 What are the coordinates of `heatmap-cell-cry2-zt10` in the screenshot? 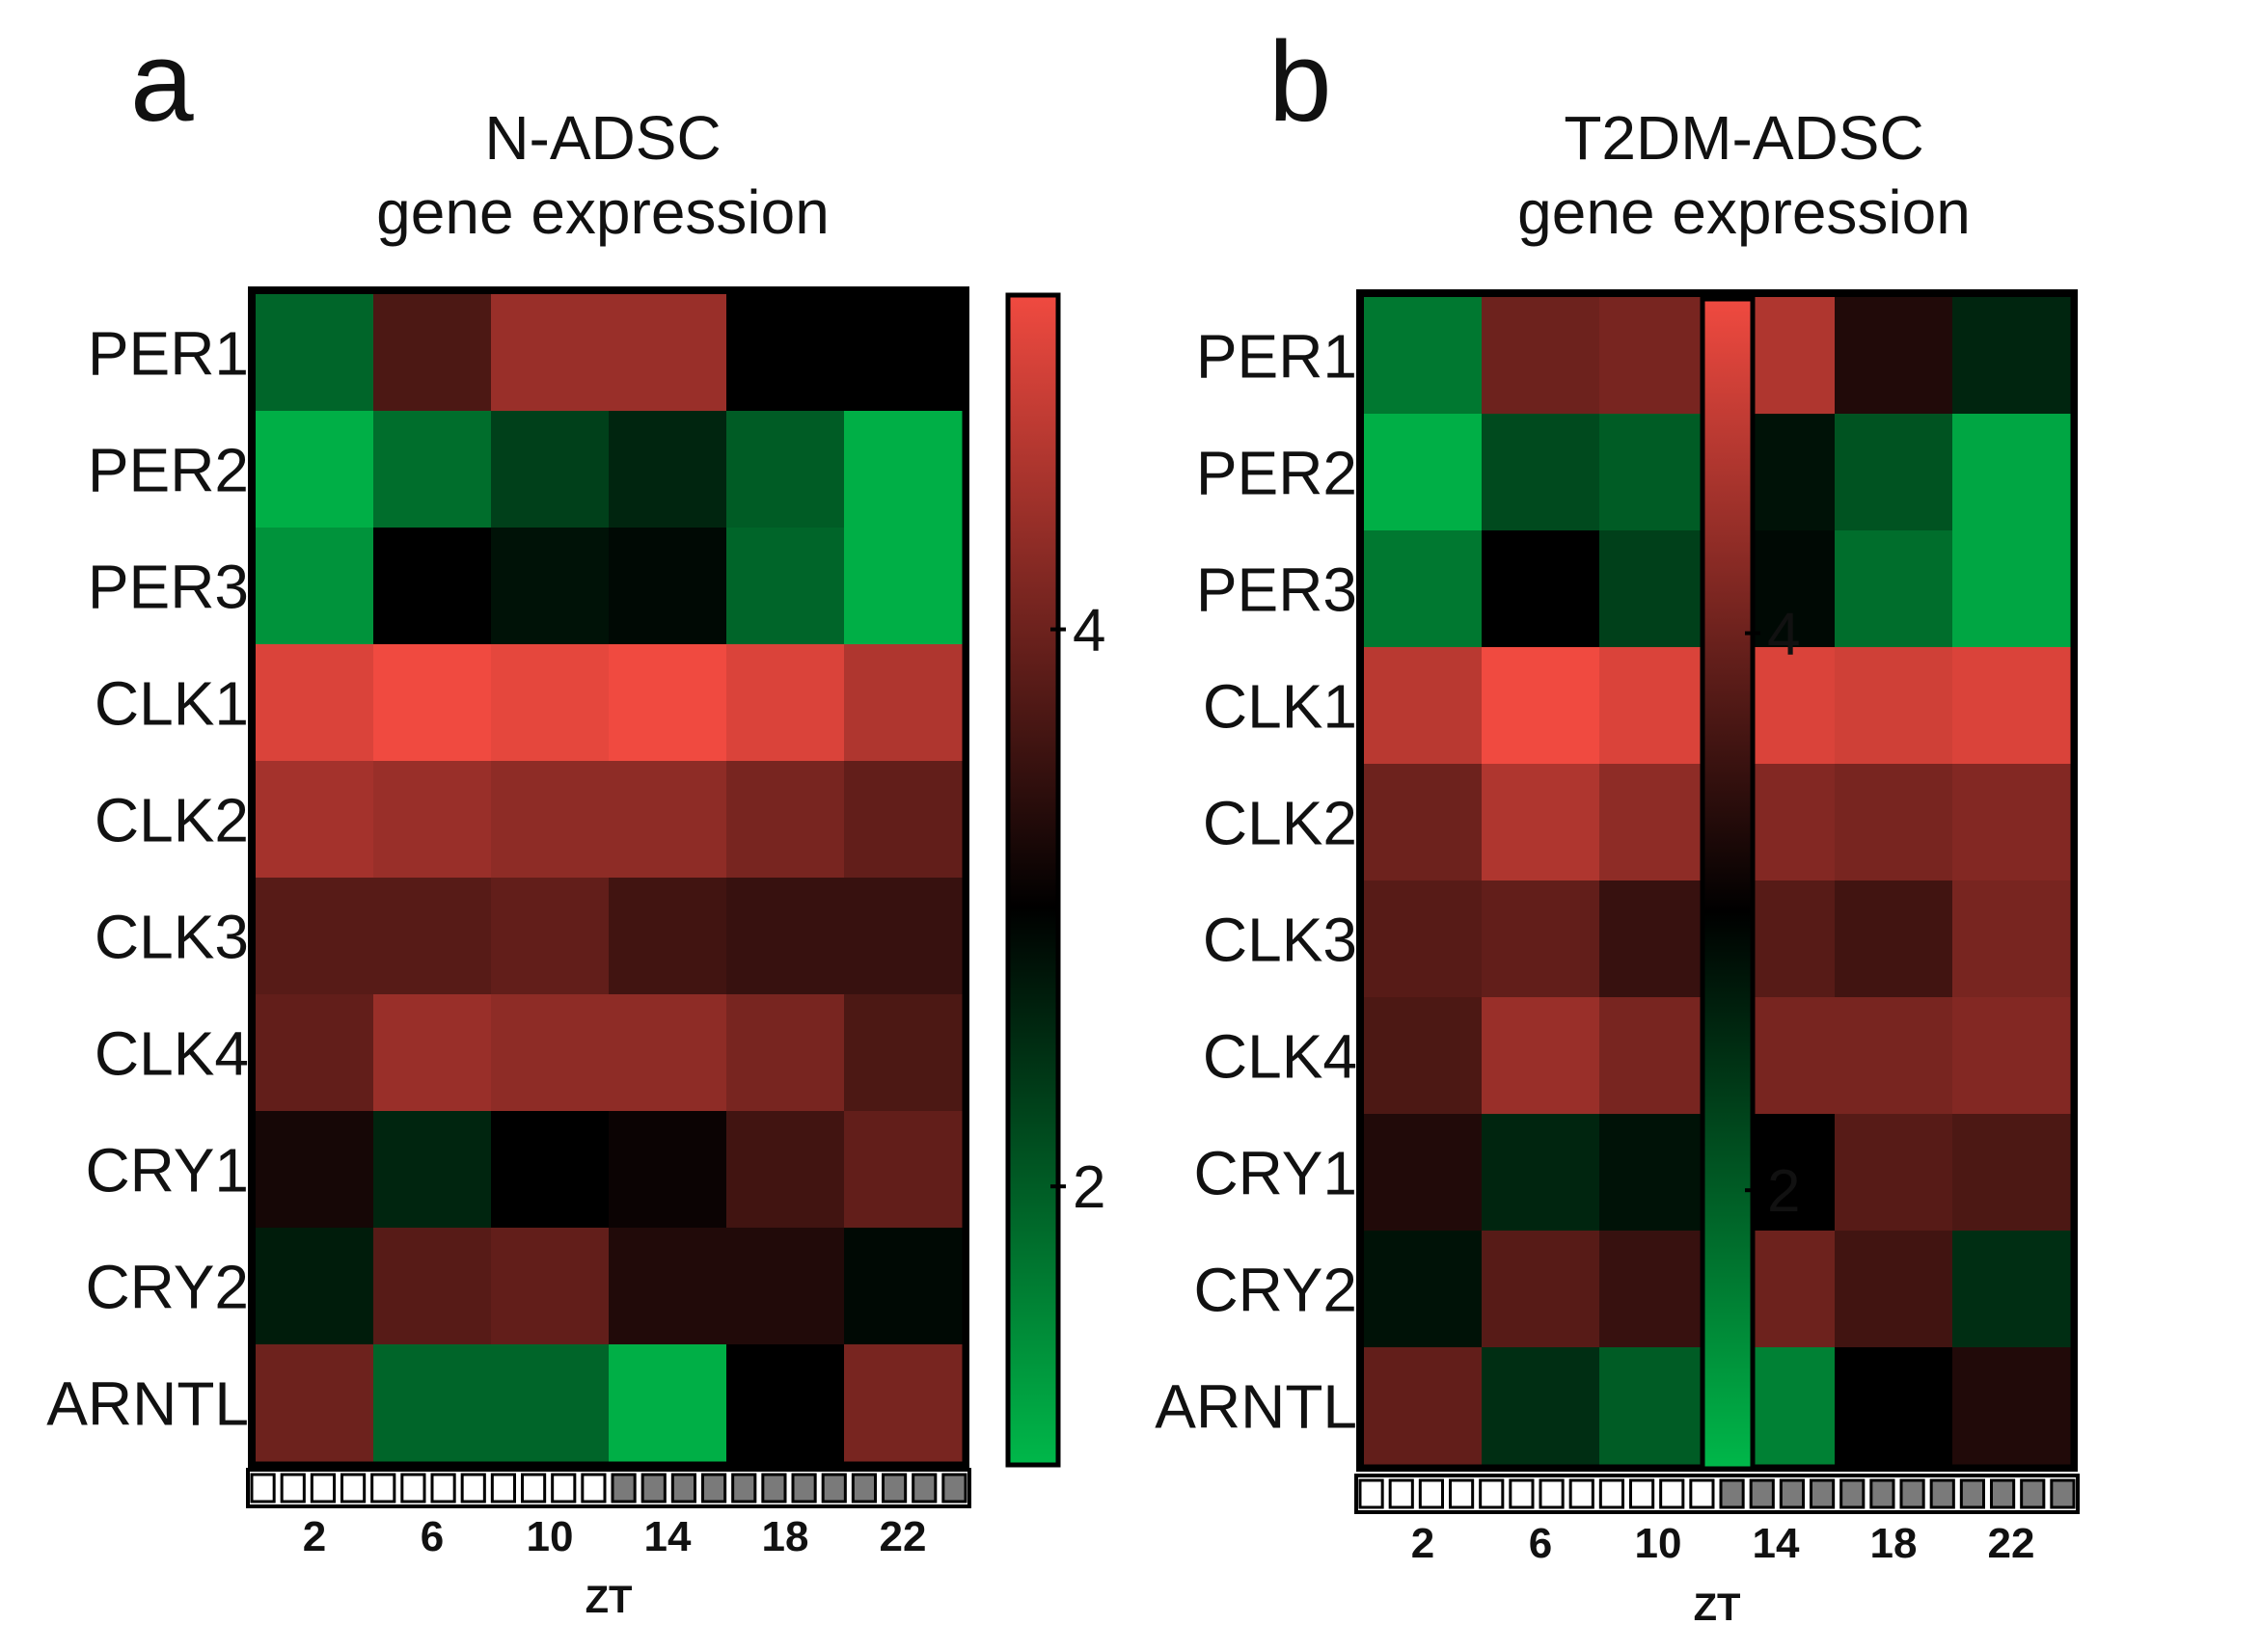 It's located at (550, 1286).